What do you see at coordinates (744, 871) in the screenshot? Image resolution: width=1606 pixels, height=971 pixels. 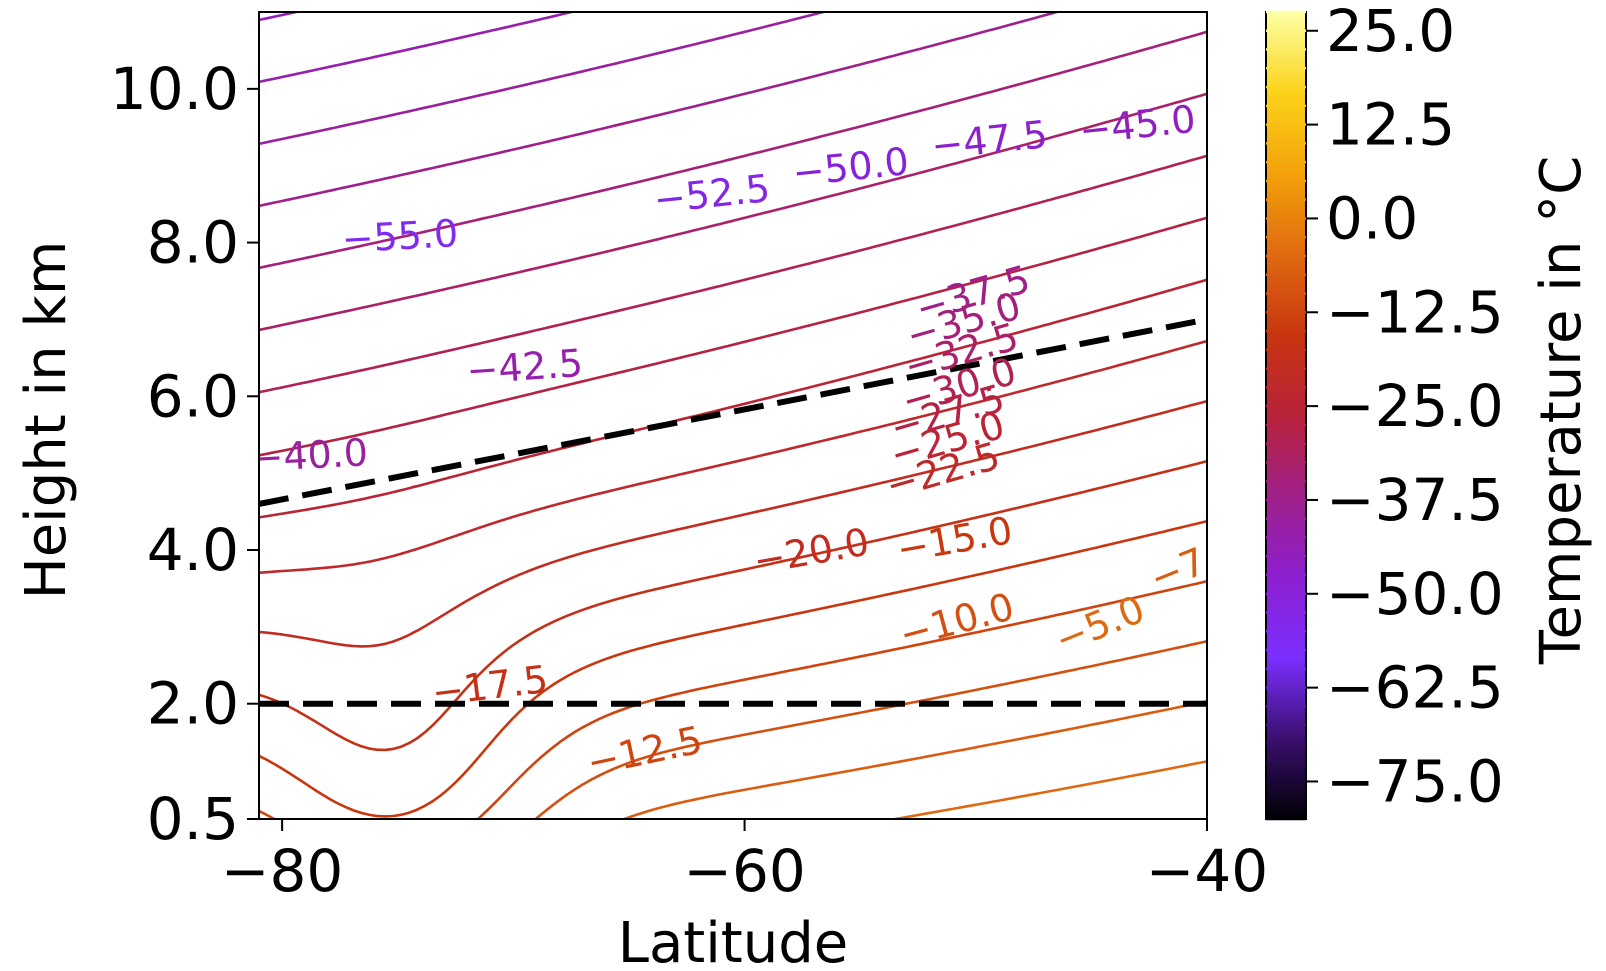 I see `x-tick-label: −60` at bounding box center [744, 871].